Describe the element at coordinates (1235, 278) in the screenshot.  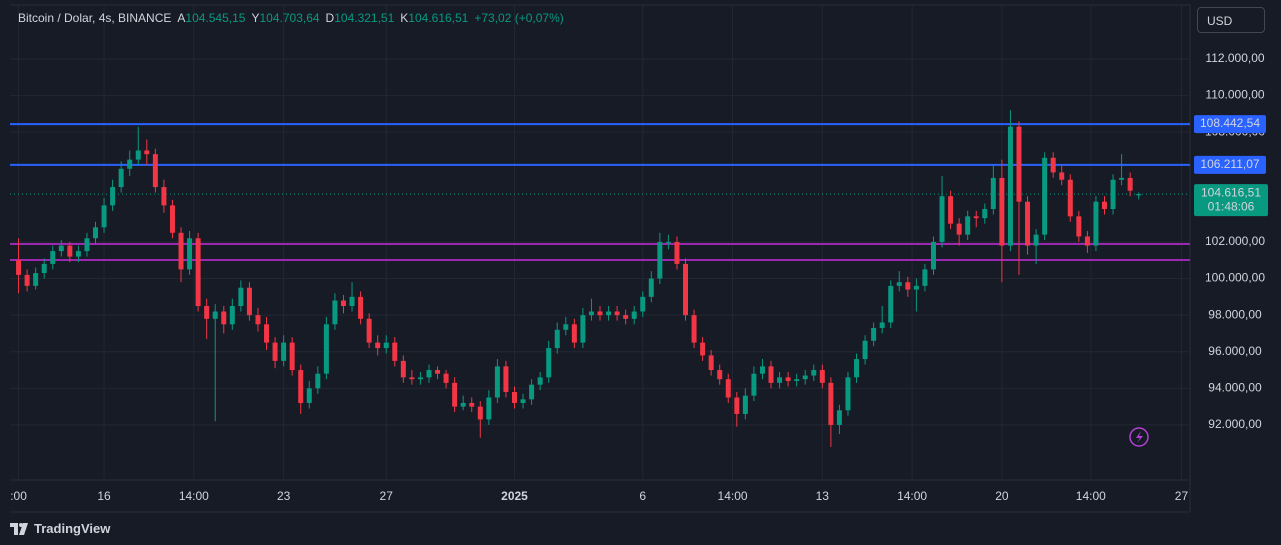
I see `y-tick-label: 100.000,00` at that location.